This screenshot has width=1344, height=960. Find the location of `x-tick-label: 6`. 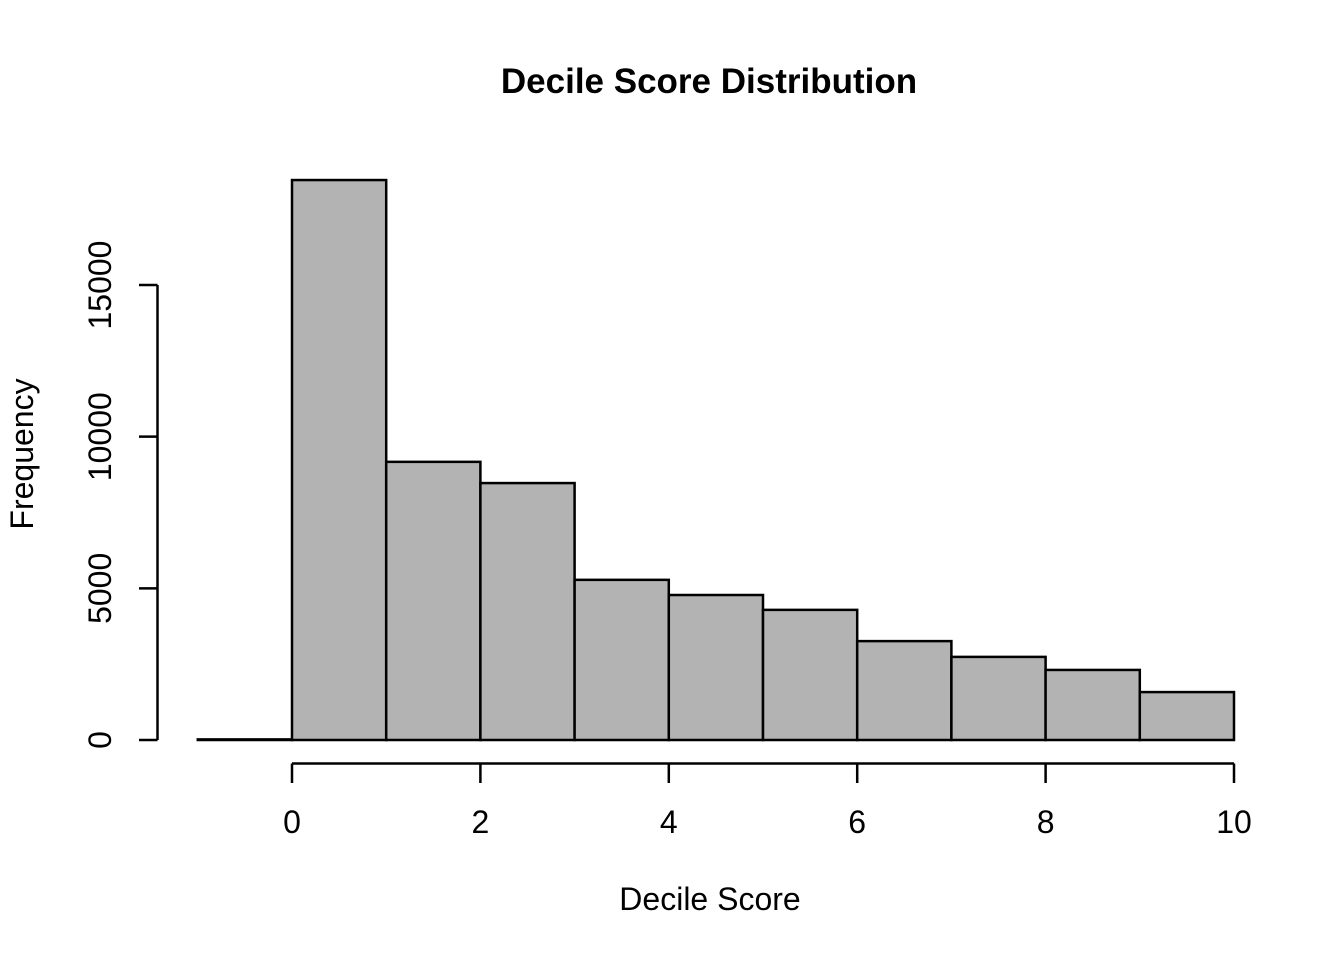

x-tick-label: 6 is located at coordinates (857, 822).